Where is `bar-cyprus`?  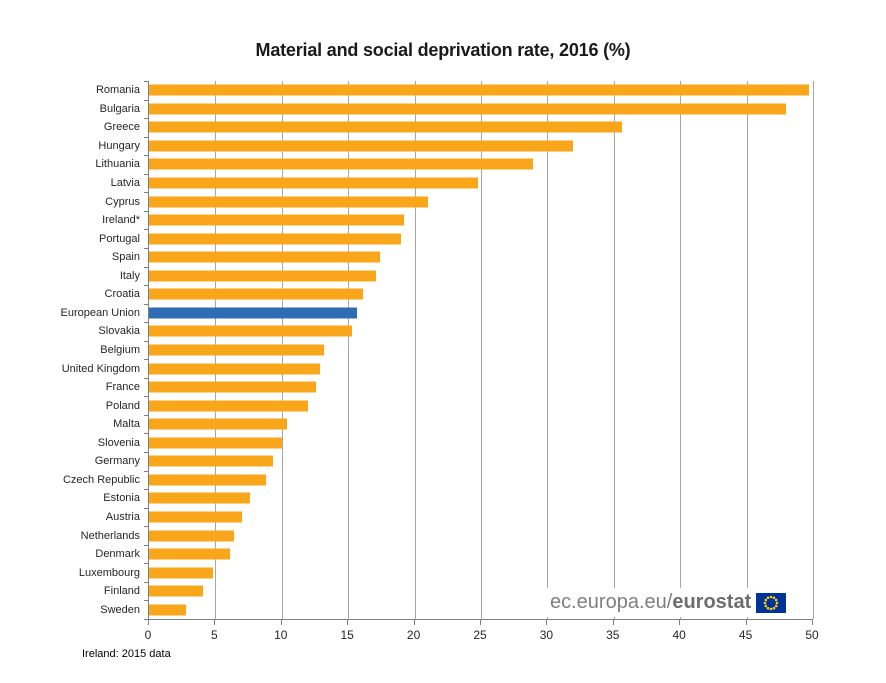
bar-cyprus is located at coordinates (288, 202).